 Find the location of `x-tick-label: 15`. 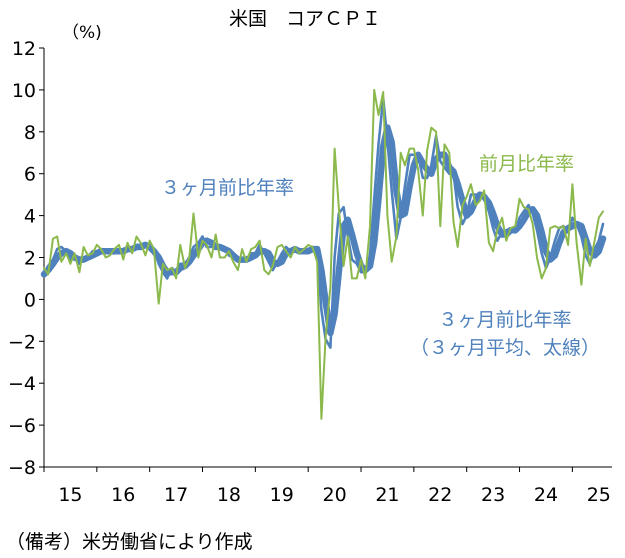

x-tick-label: 15 is located at coordinates (70, 495).